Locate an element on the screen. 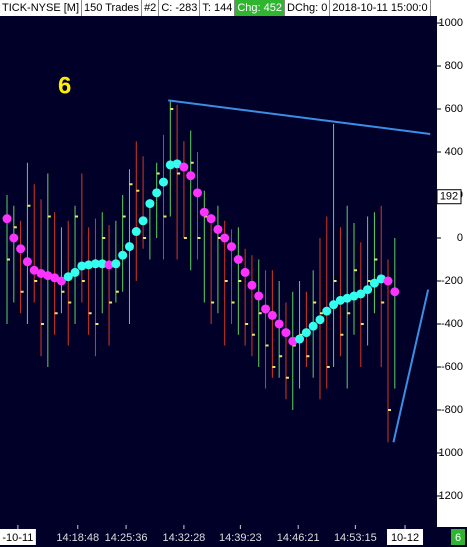  change: Chg: 452 is located at coordinates (260, 8).